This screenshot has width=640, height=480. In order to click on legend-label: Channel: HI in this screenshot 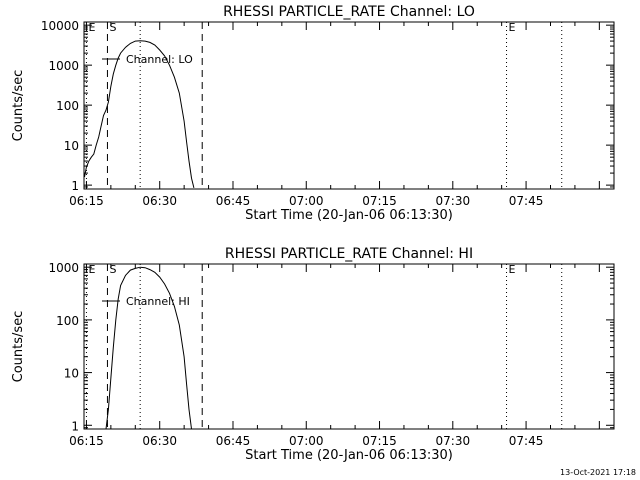, I will do `click(158, 301)`.